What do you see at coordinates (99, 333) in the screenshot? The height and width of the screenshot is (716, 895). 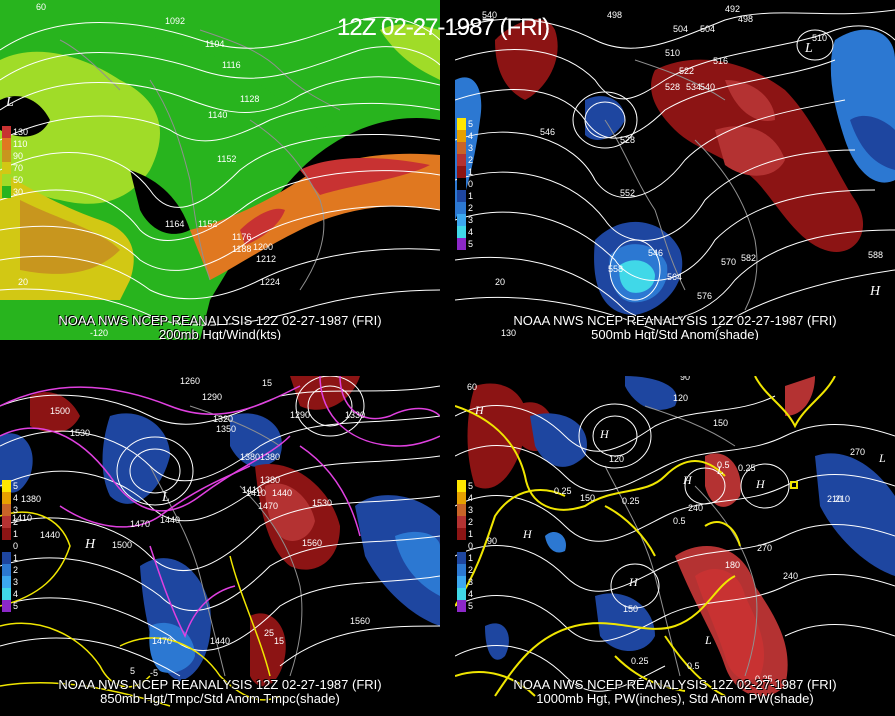 I see `axis-label: -120` at bounding box center [99, 333].